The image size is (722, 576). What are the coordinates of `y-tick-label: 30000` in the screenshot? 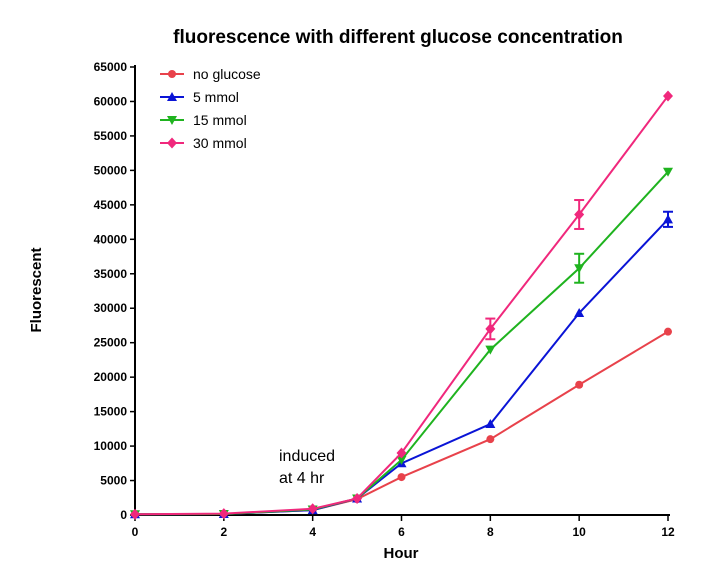 It's located at (111, 308).